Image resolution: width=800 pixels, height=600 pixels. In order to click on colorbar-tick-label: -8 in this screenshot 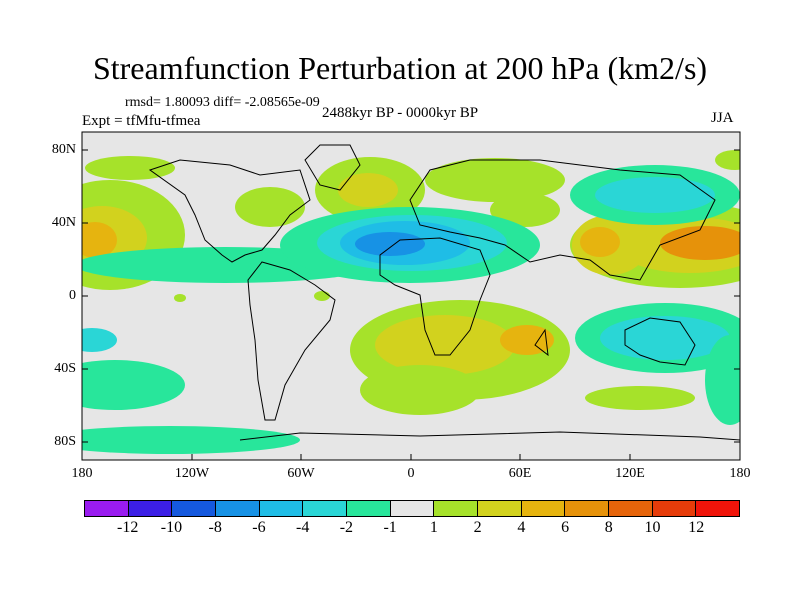, I will do `click(215, 527)`.